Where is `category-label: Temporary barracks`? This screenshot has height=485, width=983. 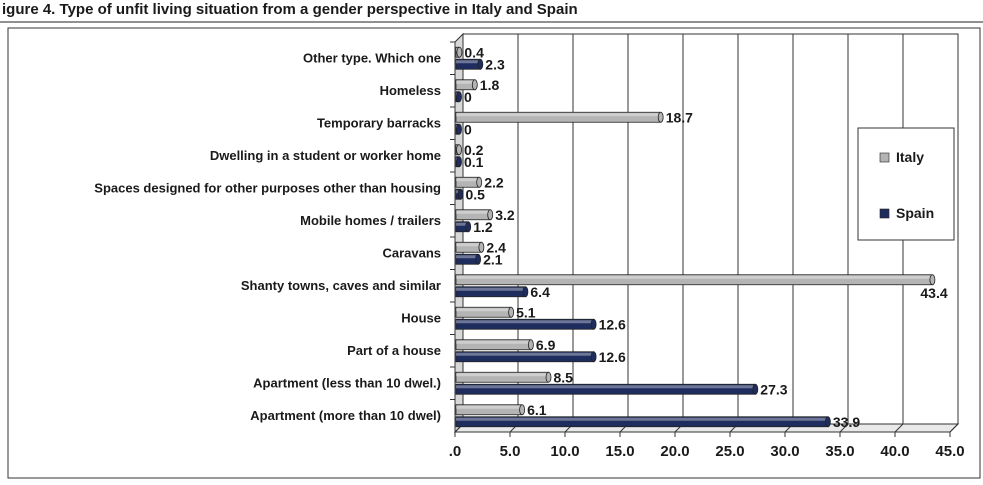
category-label: Temporary barracks is located at coordinates (379, 122).